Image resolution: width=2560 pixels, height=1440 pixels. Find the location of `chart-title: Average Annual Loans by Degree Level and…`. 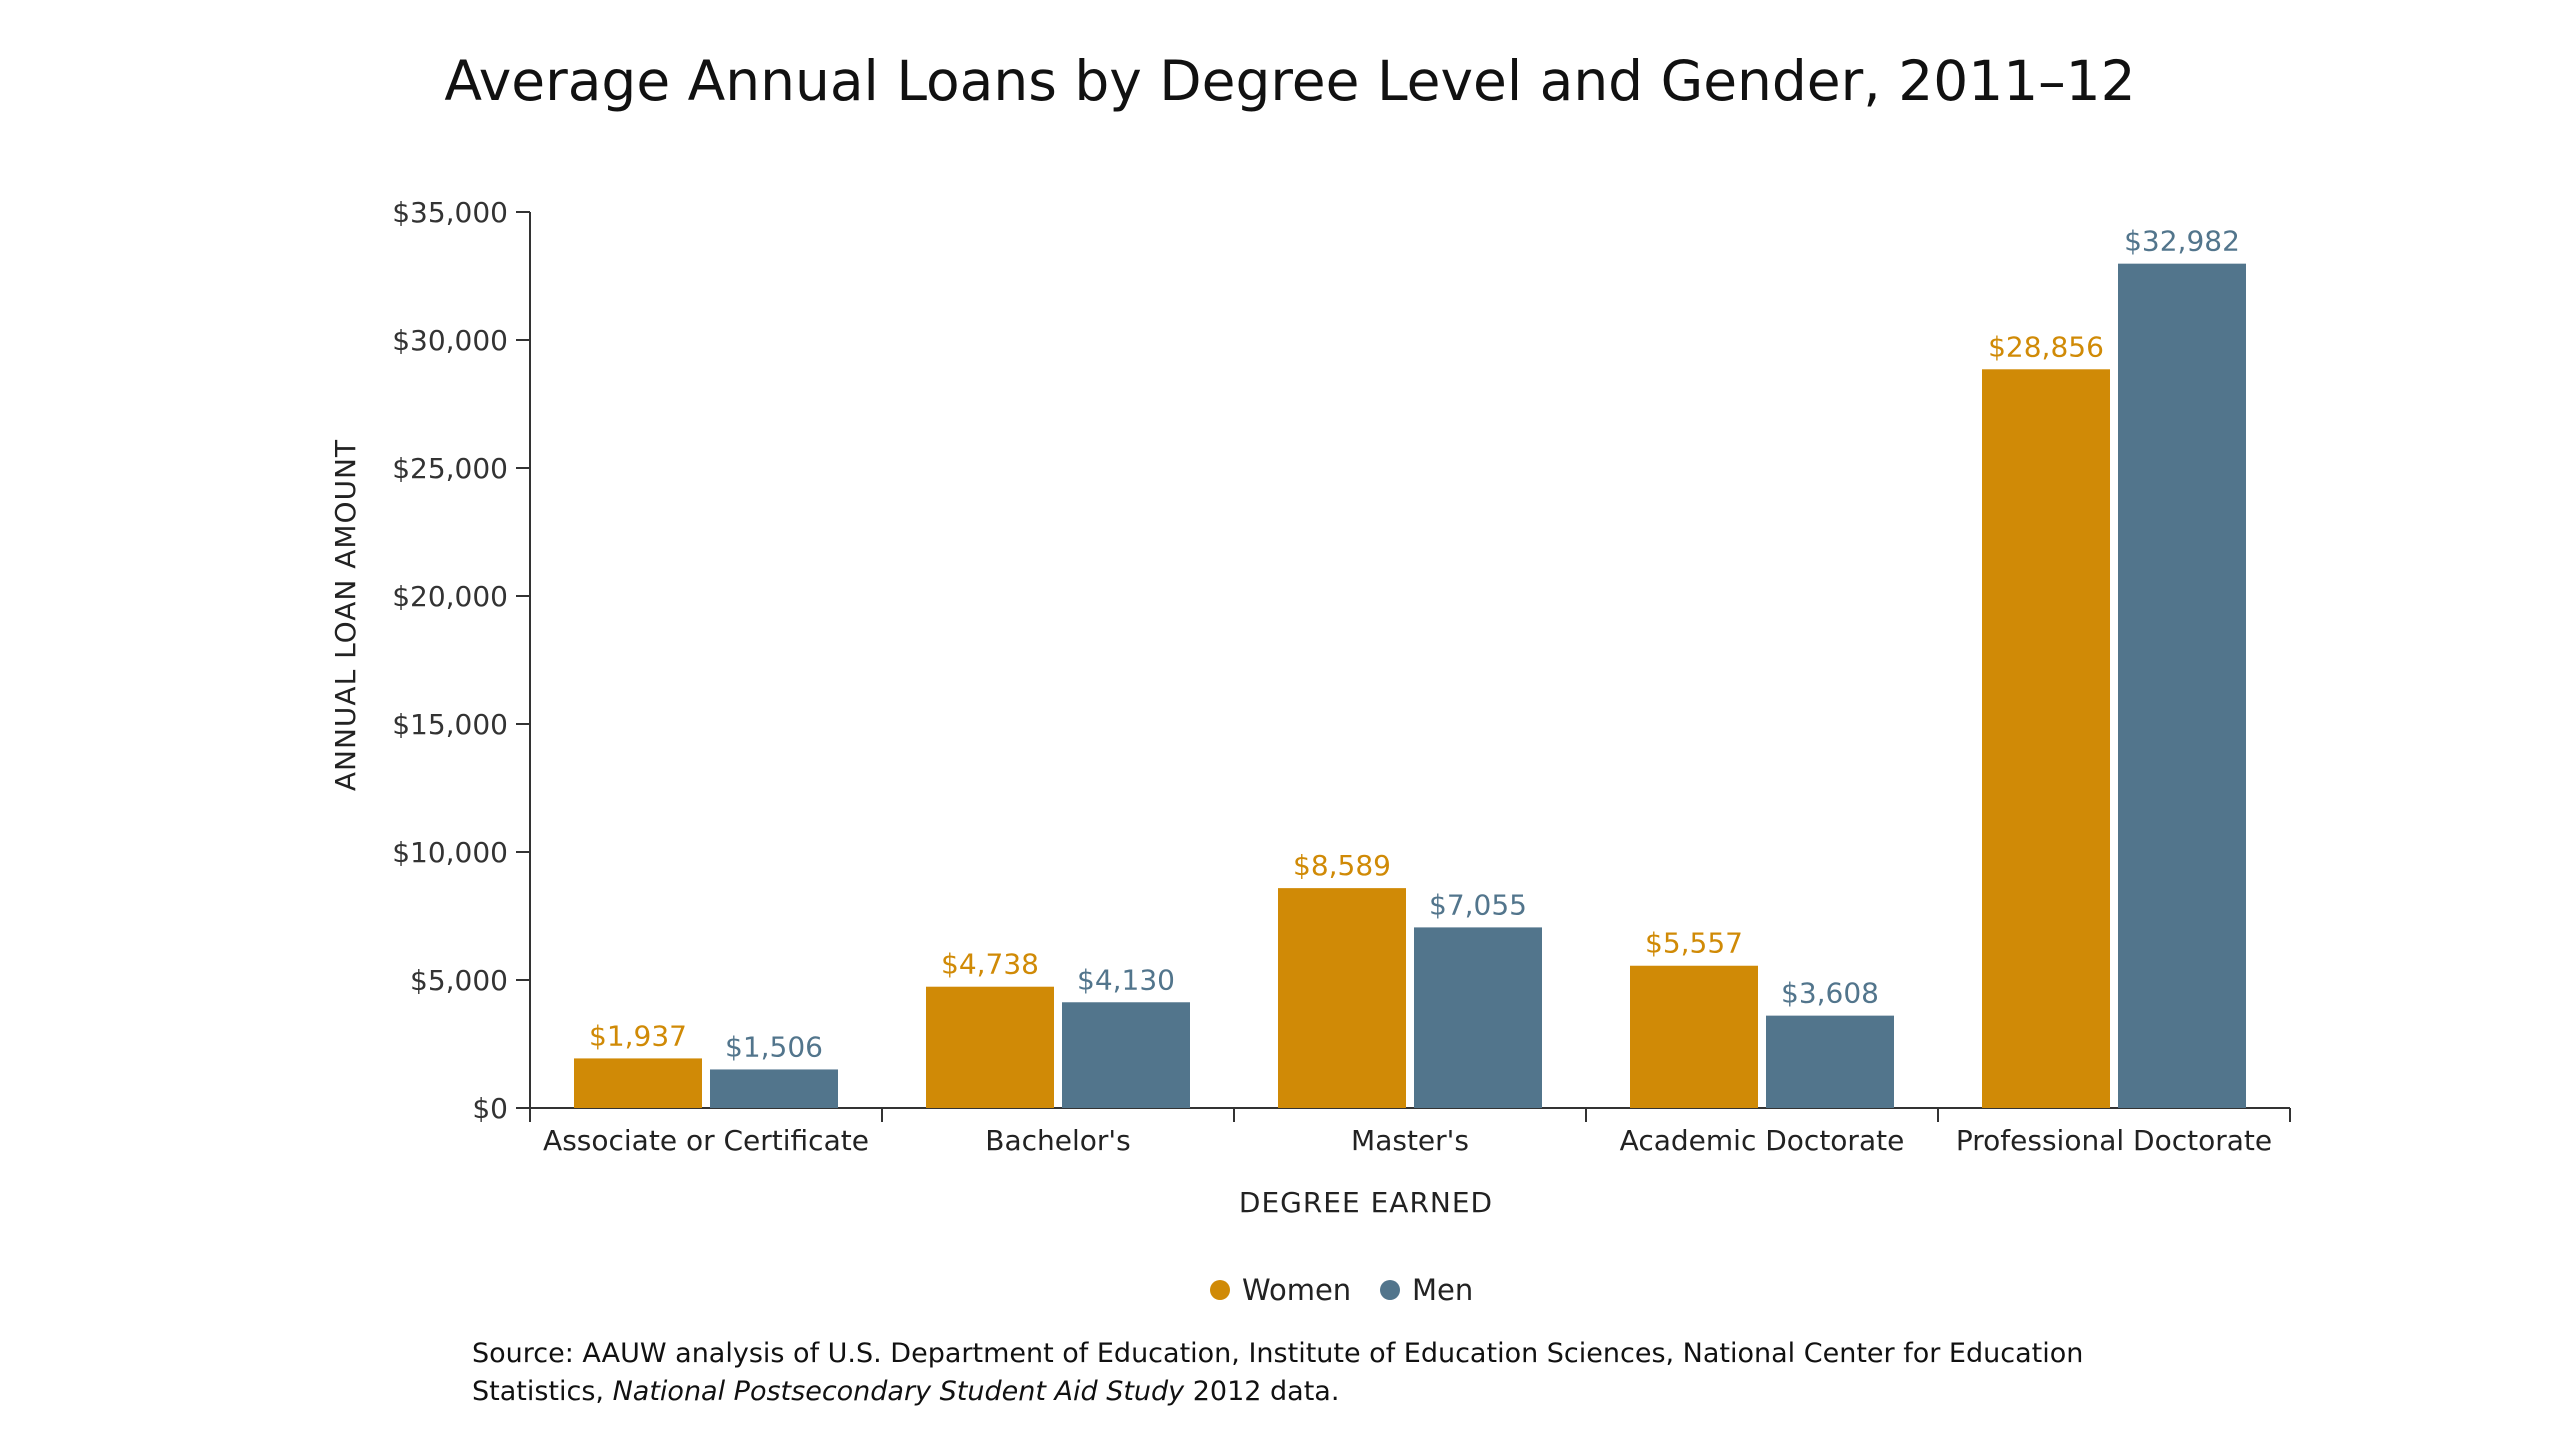

chart-title: Average Annual Loans by Degree Level and… is located at coordinates (1289, 81).